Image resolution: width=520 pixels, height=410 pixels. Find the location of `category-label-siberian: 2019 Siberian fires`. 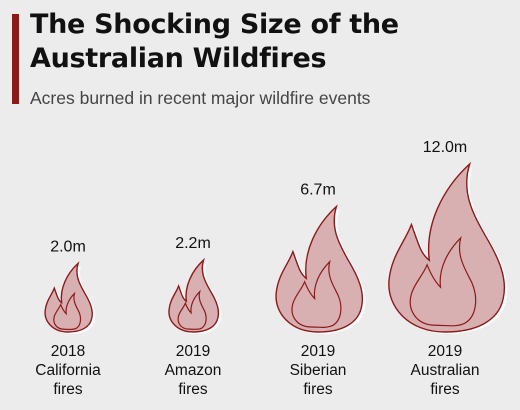

category-label-siberian: 2019 Siberian fires is located at coordinates (318, 370).